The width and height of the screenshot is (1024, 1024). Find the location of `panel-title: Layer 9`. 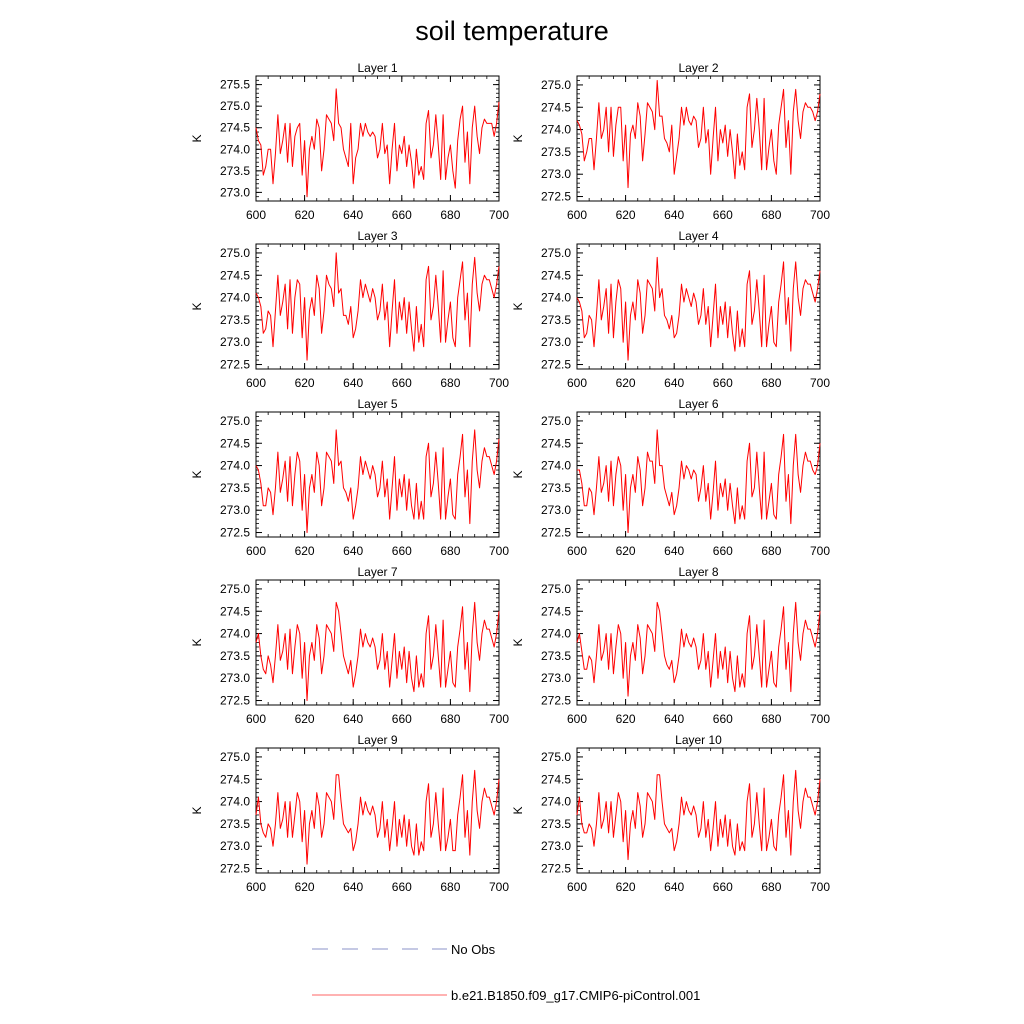

panel-title: Layer 9 is located at coordinates (377, 740).